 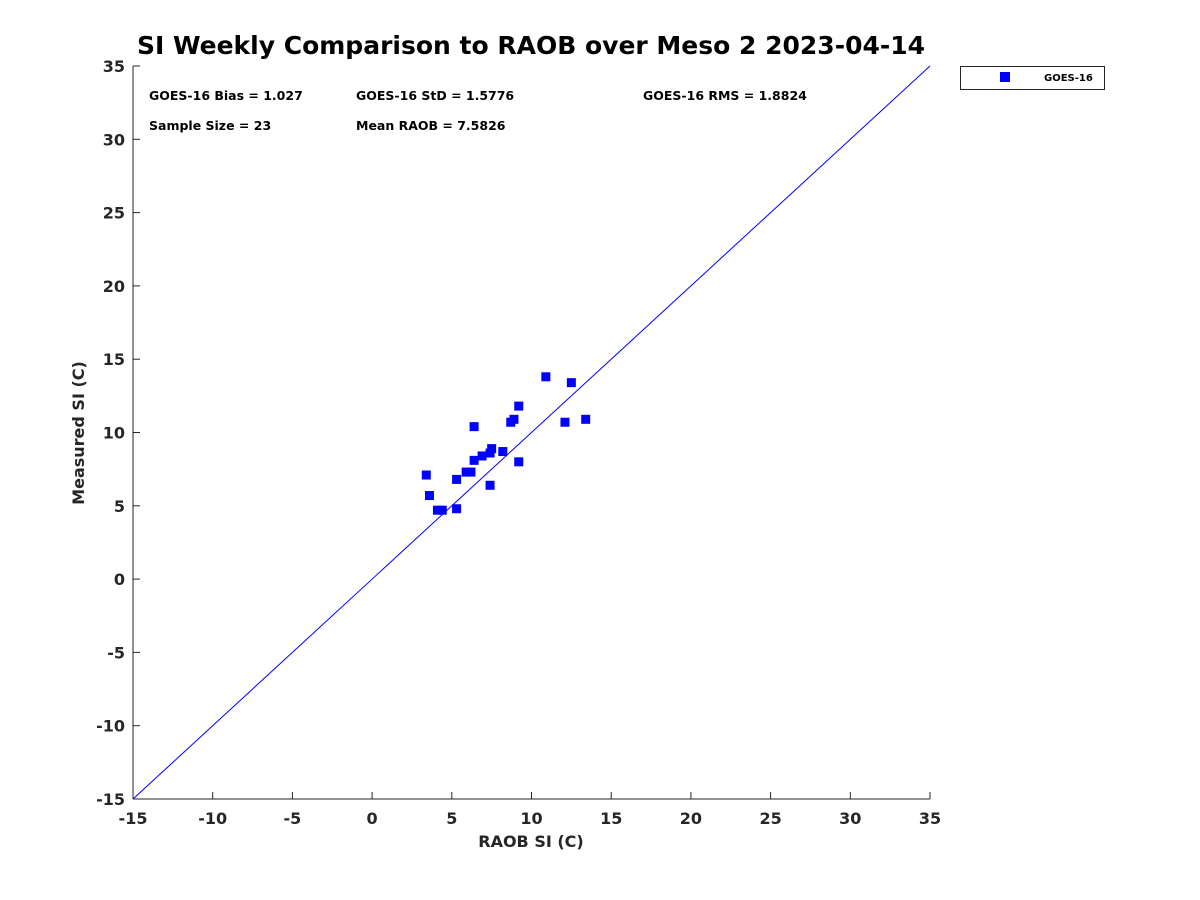 I want to click on x-tick-label: 15, so click(x=611, y=818).